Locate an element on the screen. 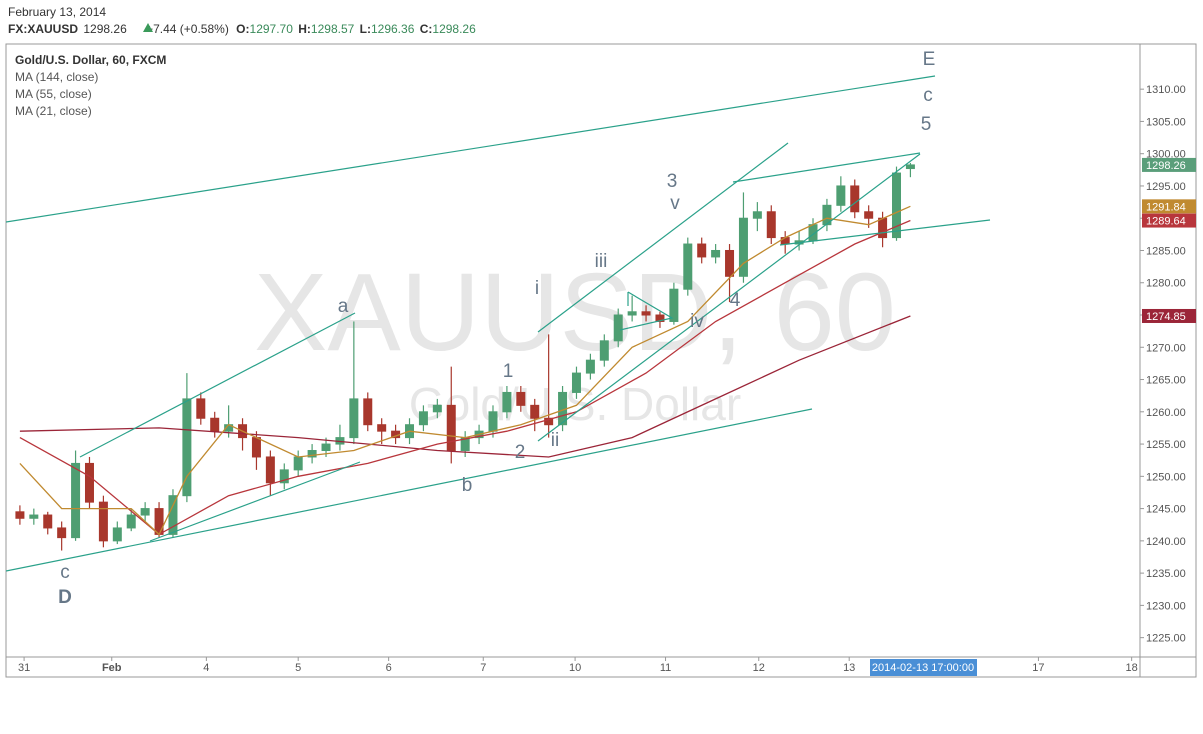  legend-entry: MA (144, close) is located at coordinates (56, 77).